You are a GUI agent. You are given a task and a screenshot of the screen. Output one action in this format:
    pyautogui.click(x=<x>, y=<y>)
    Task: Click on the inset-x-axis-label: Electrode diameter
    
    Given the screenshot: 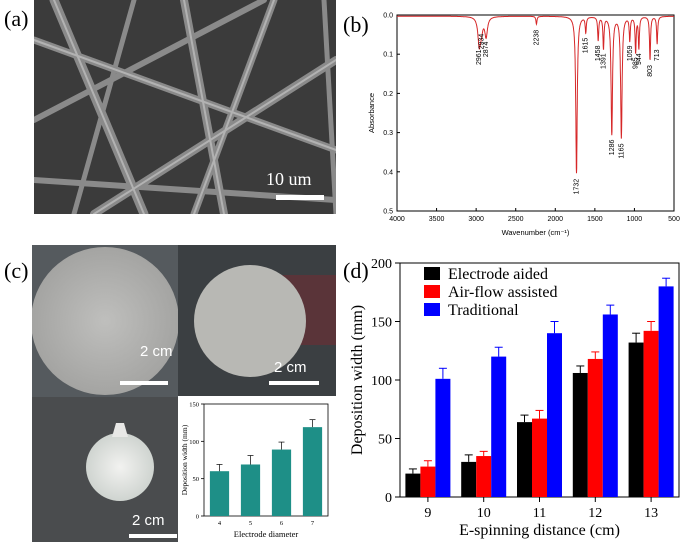 What is the action you would take?
    pyautogui.click(x=266, y=534)
    